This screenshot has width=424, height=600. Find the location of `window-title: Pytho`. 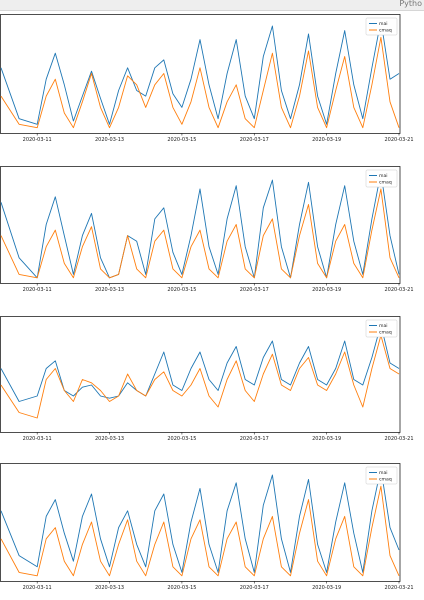

window-title: Pytho is located at coordinates (410, 4).